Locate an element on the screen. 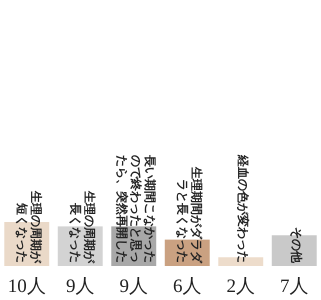  x-tick-label: その他 is located at coordinates (296, 245).